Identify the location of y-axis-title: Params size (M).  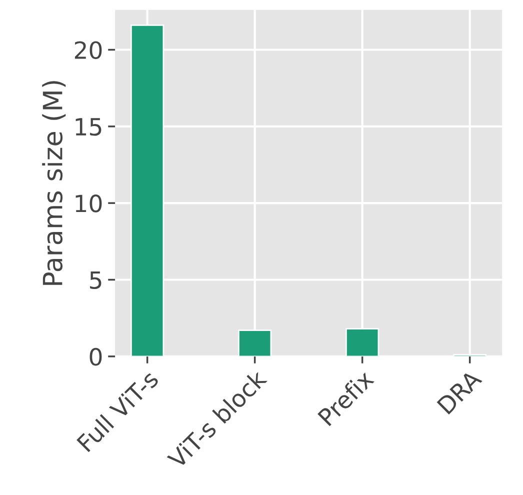
(54, 183).